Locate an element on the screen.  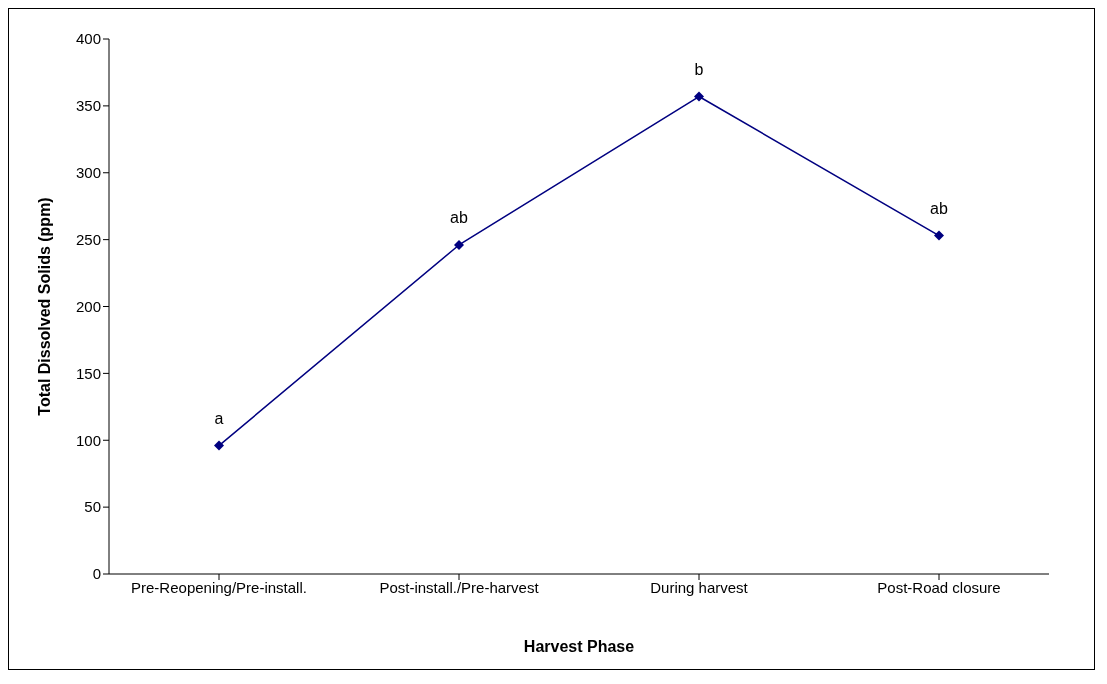
x-tick-label: During harvest is located at coordinates (699, 587).